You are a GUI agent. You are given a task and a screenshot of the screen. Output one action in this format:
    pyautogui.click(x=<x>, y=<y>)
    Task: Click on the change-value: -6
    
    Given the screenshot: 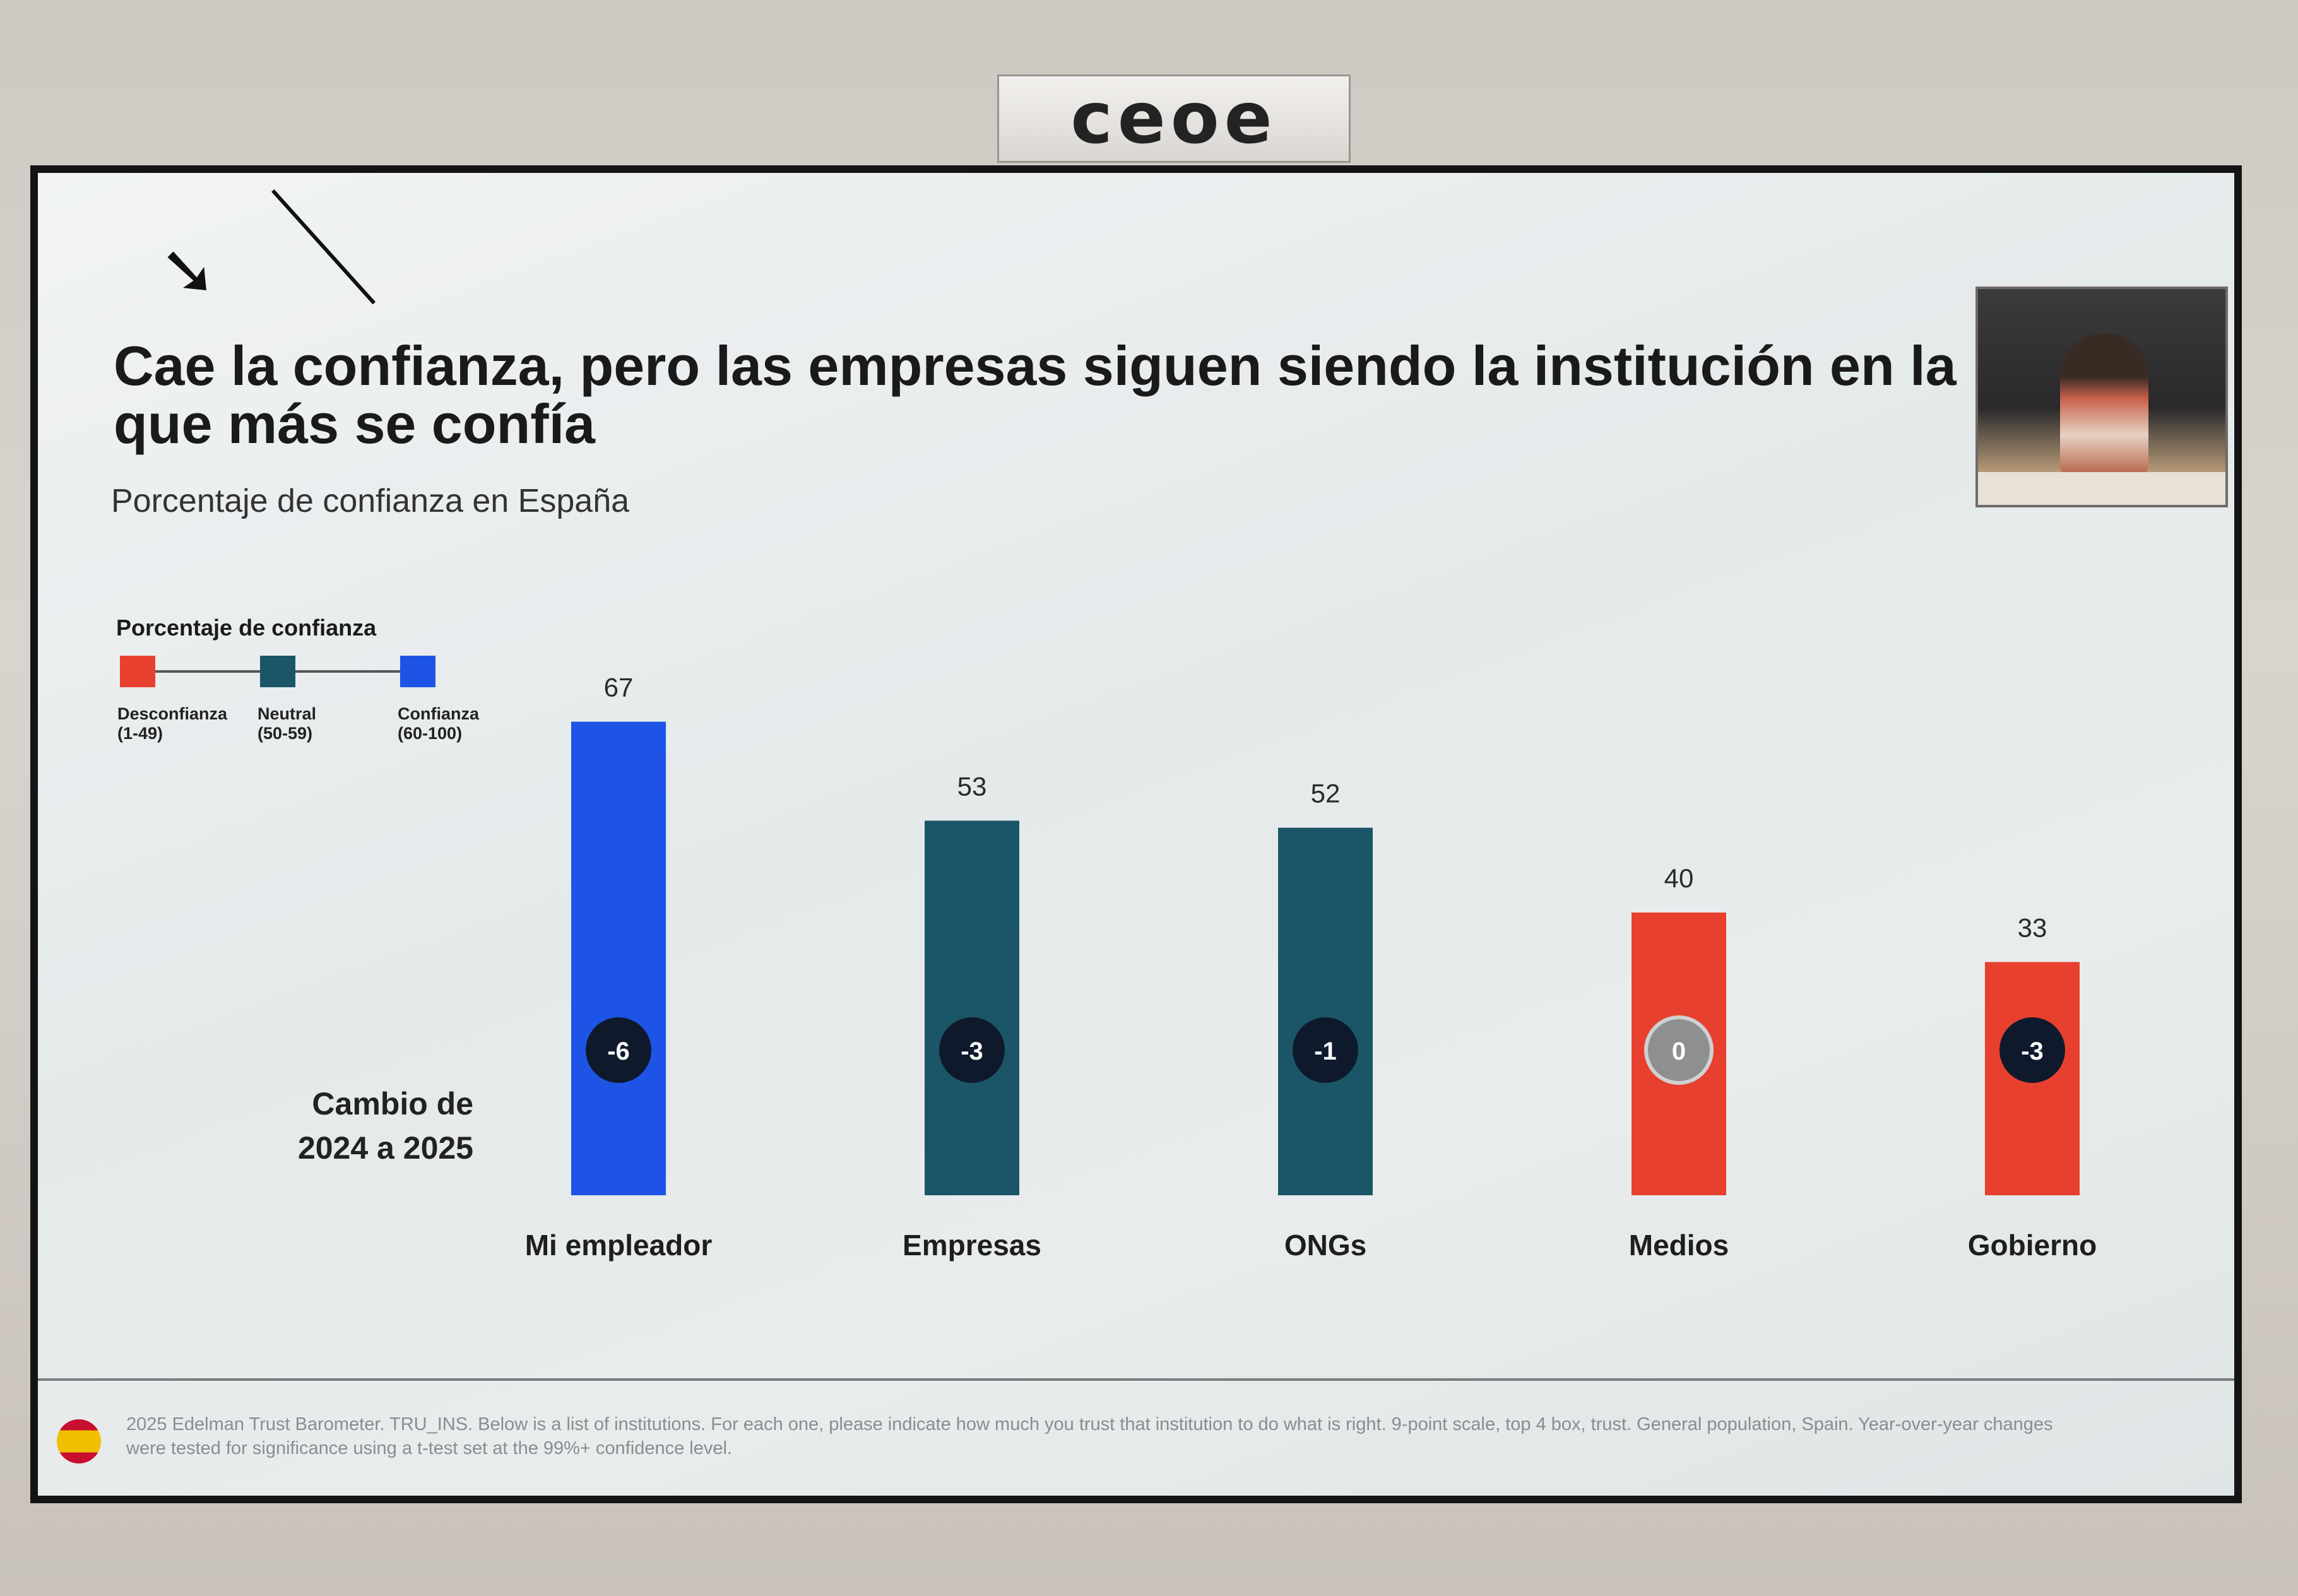 What is the action you would take?
    pyautogui.click(x=618, y=1051)
    